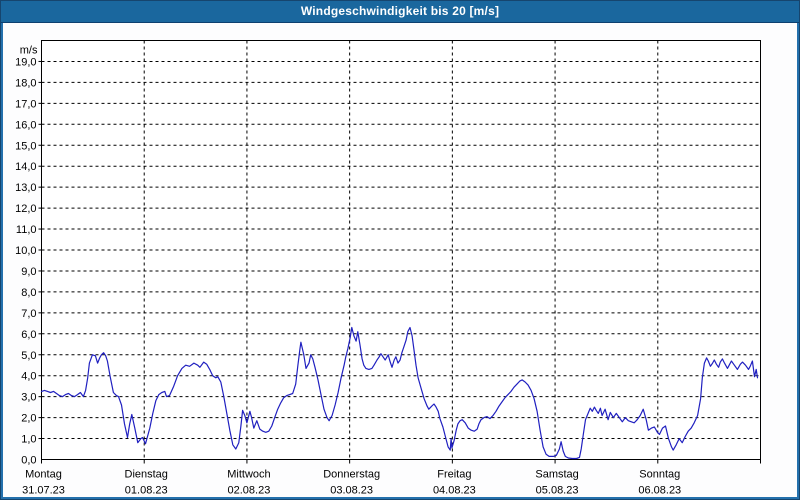 The image size is (800, 500). I want to click on day-date-label: 06.08.23, so click(659, 491).